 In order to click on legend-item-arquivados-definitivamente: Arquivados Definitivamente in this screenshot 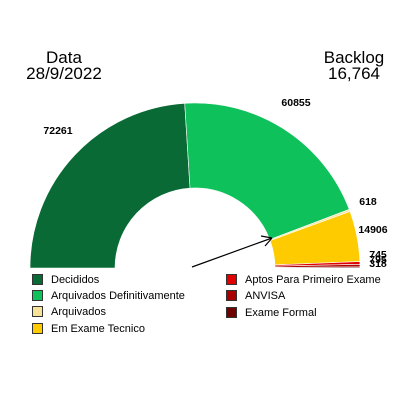, I will do `click(108, 296)`.